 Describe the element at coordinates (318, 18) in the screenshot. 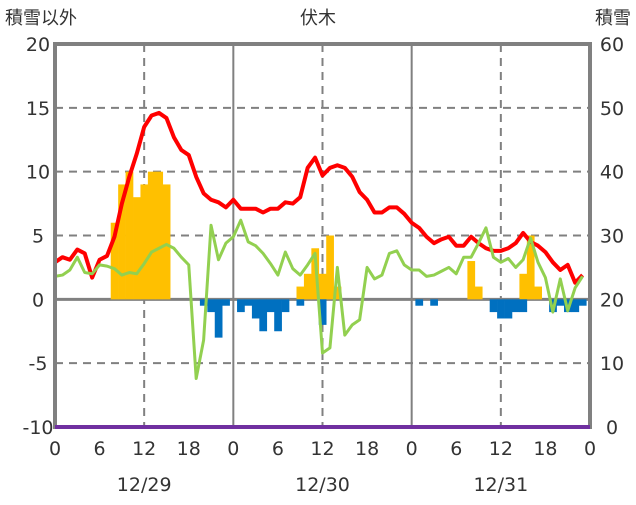

I see `chart-title: 伏木` at that location.